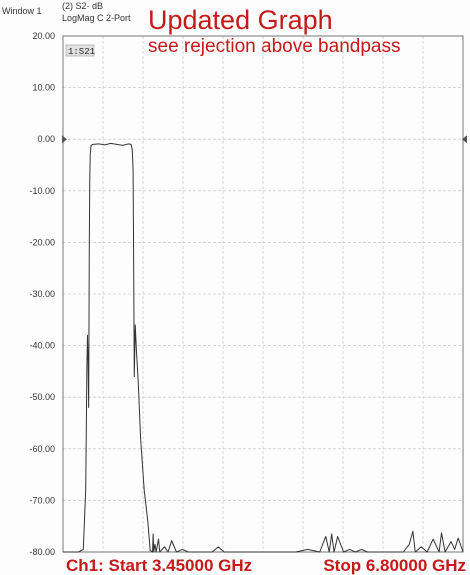  What do you see at coordinates (240, 20) in the screenshot?
I see `chart-title: Updated Graph` at bounding box center [240, 20].